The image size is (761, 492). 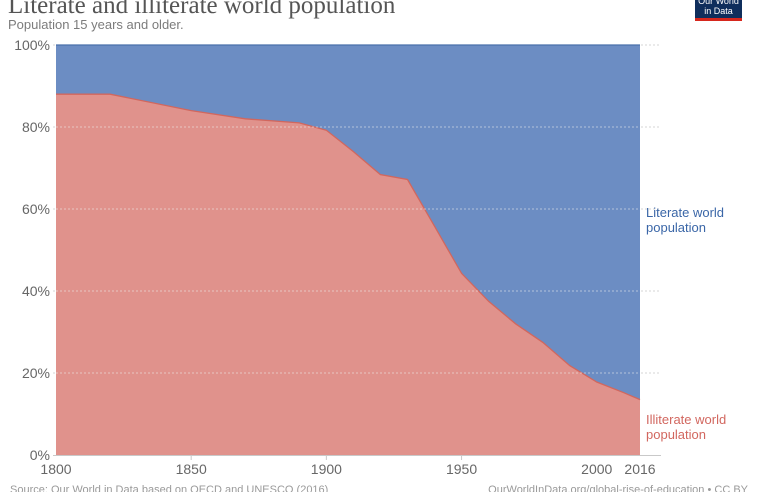 What do you see at coordinates (56, 469) in the screenshot?
I see `x-tick-label: 1800` at bounding box center [56, 469].